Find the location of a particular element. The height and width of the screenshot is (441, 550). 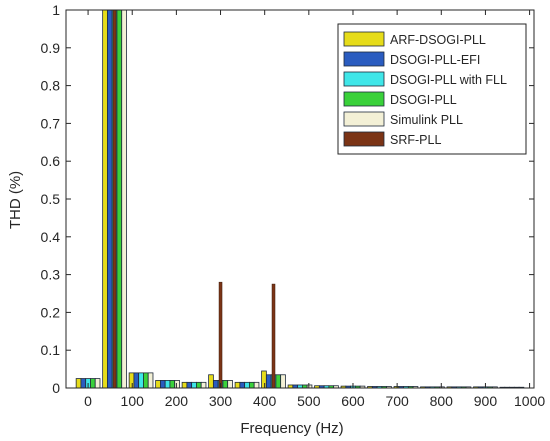

legend-swatch-dsogi-pll-efi is located at coordinates (364, 59).